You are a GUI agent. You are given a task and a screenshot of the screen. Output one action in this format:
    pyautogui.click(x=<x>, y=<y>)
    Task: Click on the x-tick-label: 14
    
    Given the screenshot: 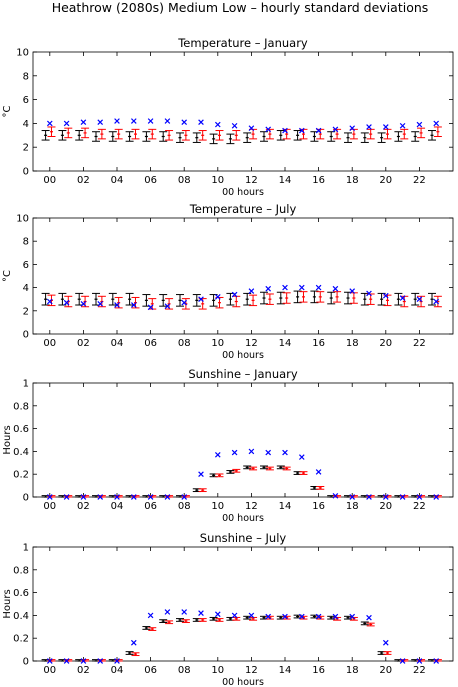 What is the action you would take?
    pyautogui.click(x=285, y=180)
    